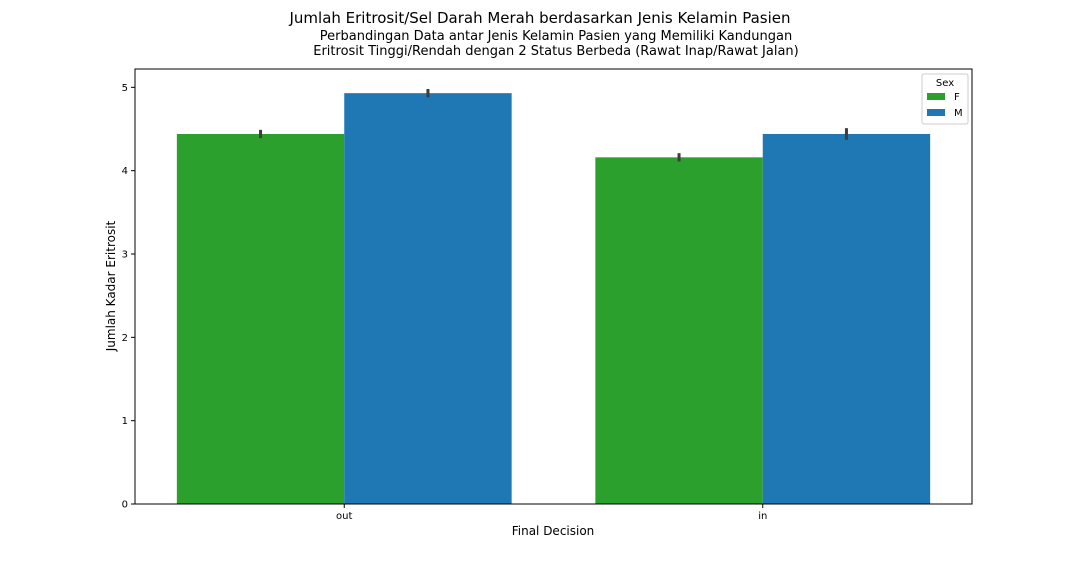 The width and height of the screenshot is (1080, 576). Describe the element at coordinates (260, 319) in the screenshot. I see `bar-out-F` at that location.